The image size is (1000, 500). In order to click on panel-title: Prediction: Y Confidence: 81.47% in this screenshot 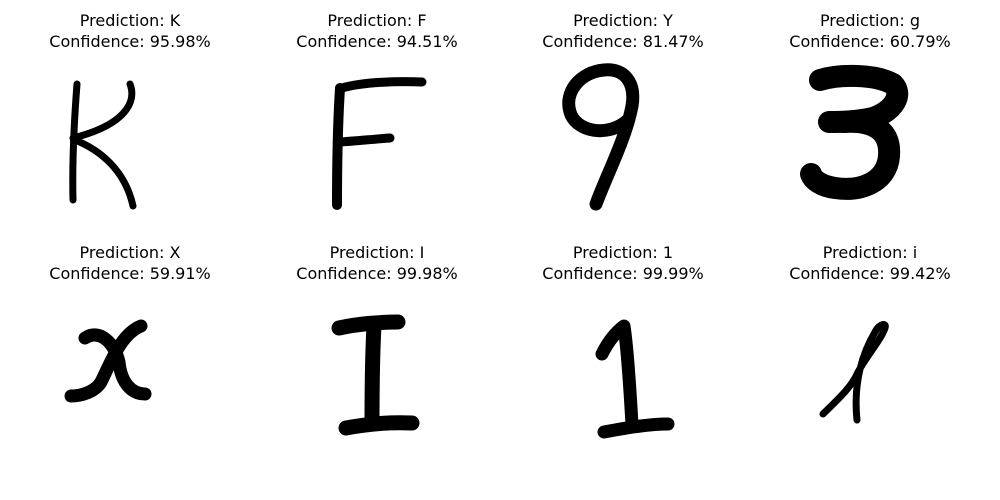, I will do `click(623, 31)`.